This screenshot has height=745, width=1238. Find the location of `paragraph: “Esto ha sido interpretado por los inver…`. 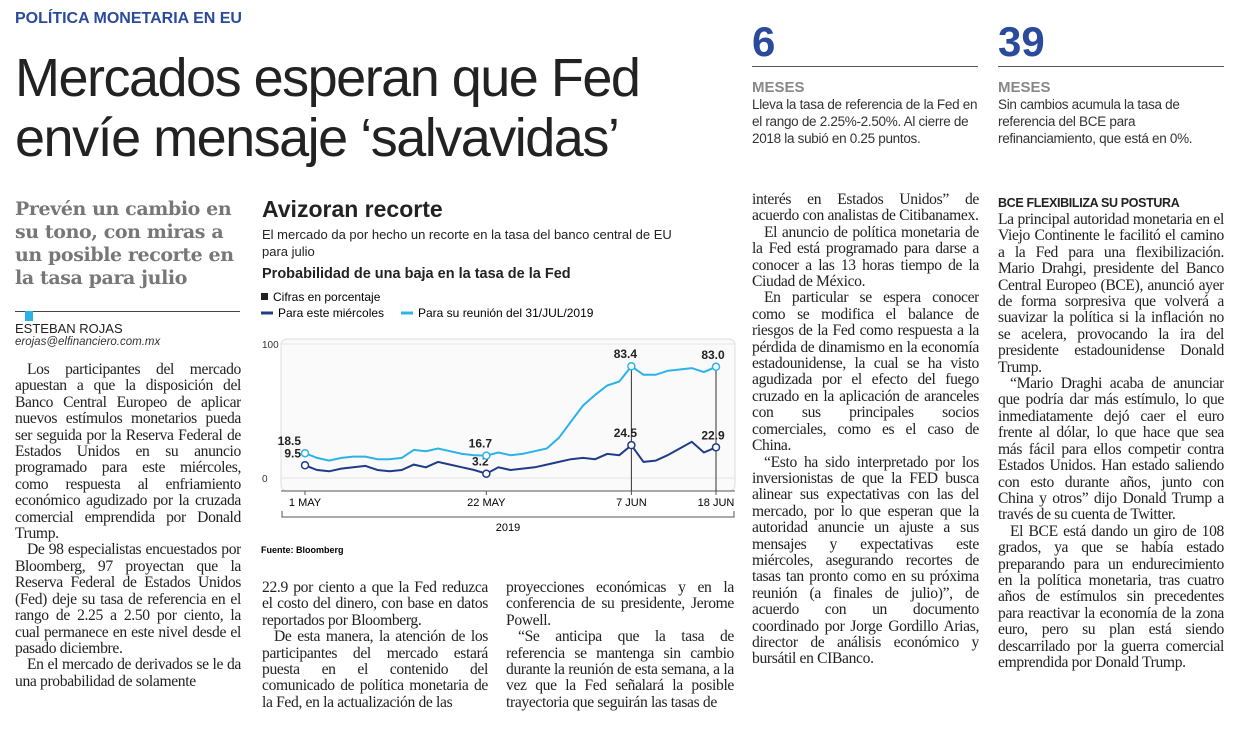

paragraph: “Esto ha sido interpretado por los inver… is located at coordinates (865, 560).